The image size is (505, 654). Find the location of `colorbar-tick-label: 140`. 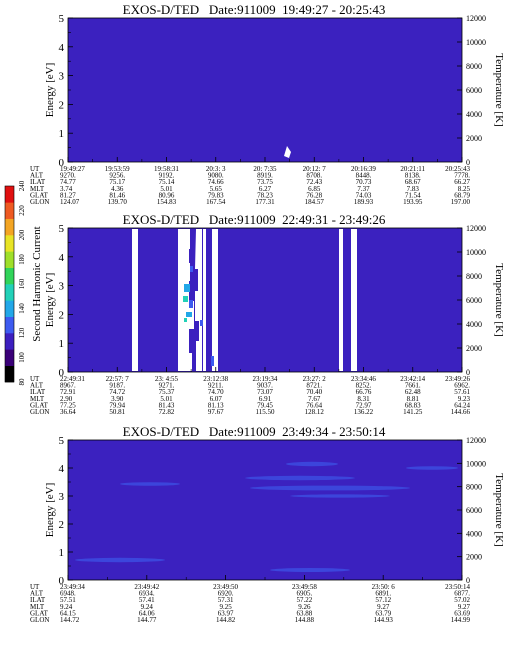

colorbar-tick-label: 140 is located at coordinates (22, 308).